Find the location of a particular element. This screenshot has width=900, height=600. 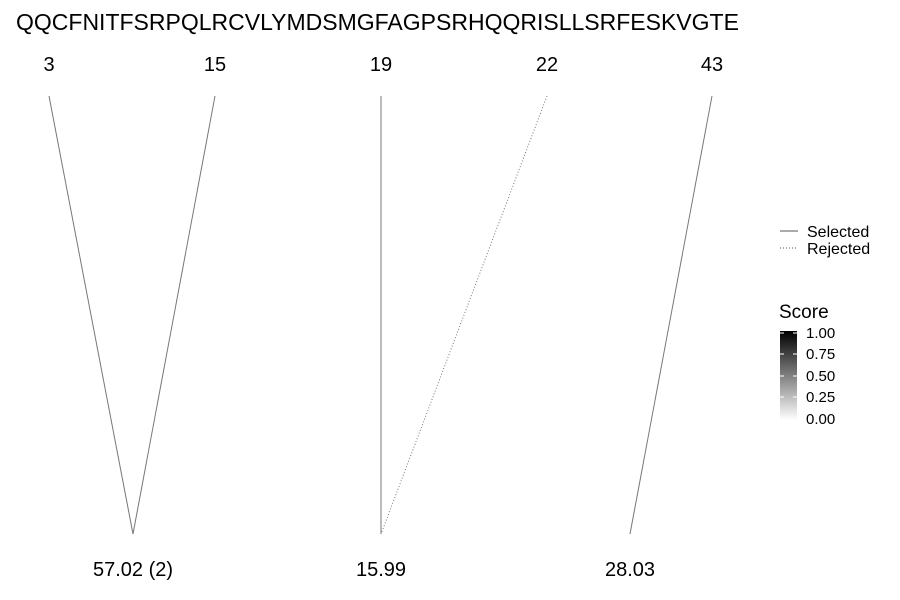

mass-labels: 57.02 (2) 15.99 28.03 is located at coordinates (374, 570).